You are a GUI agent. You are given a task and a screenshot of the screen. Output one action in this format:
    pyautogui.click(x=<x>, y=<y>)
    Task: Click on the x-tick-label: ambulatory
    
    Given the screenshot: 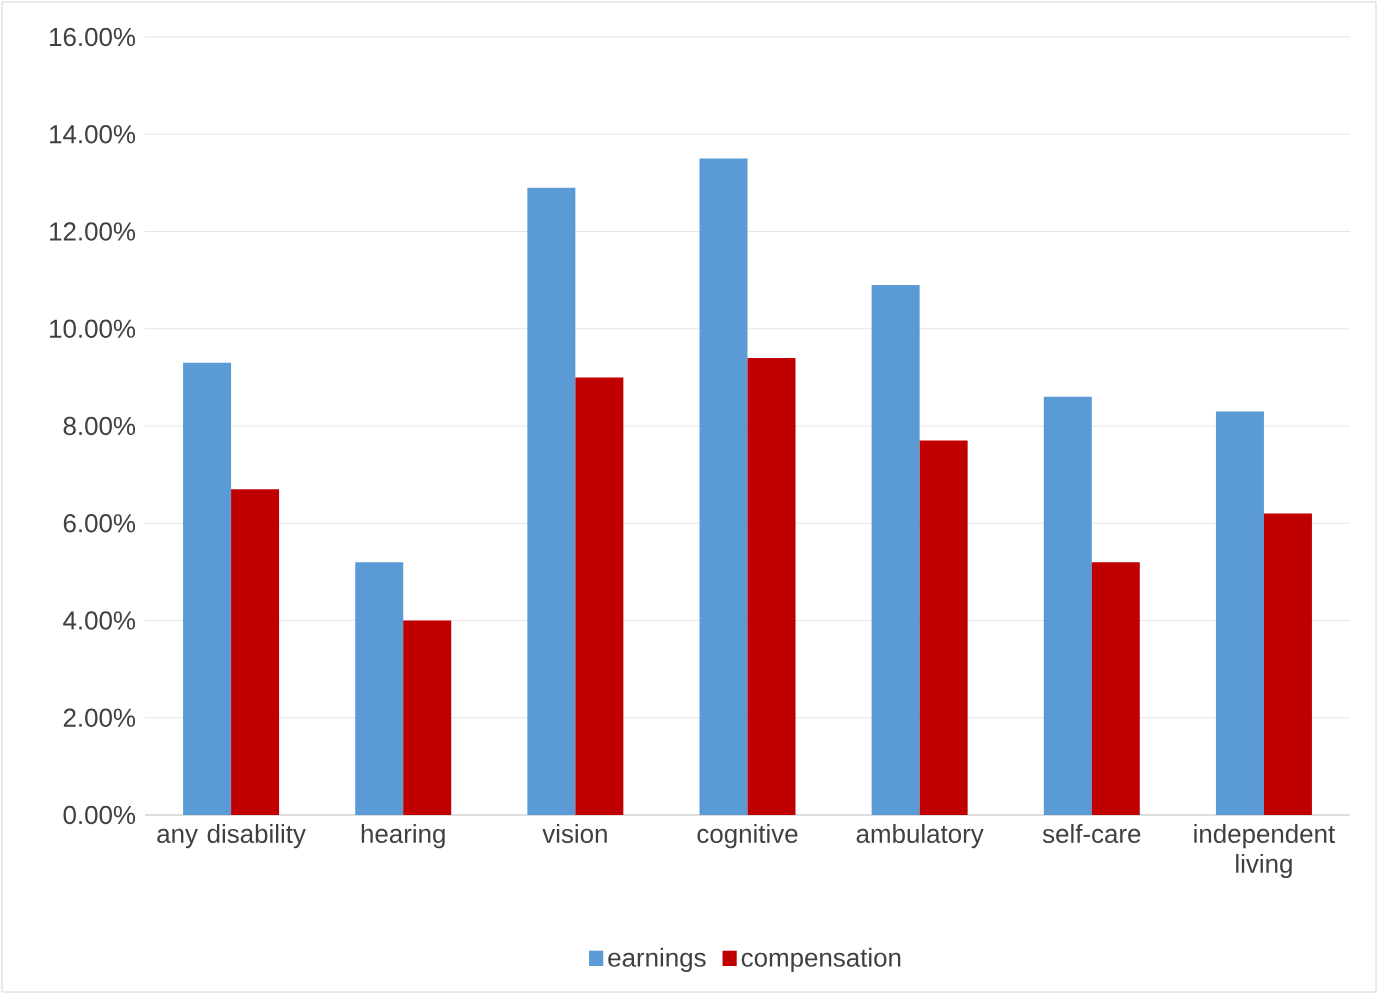 What is the action you would take?
    pyautogui.click(x=920, y=836)
    